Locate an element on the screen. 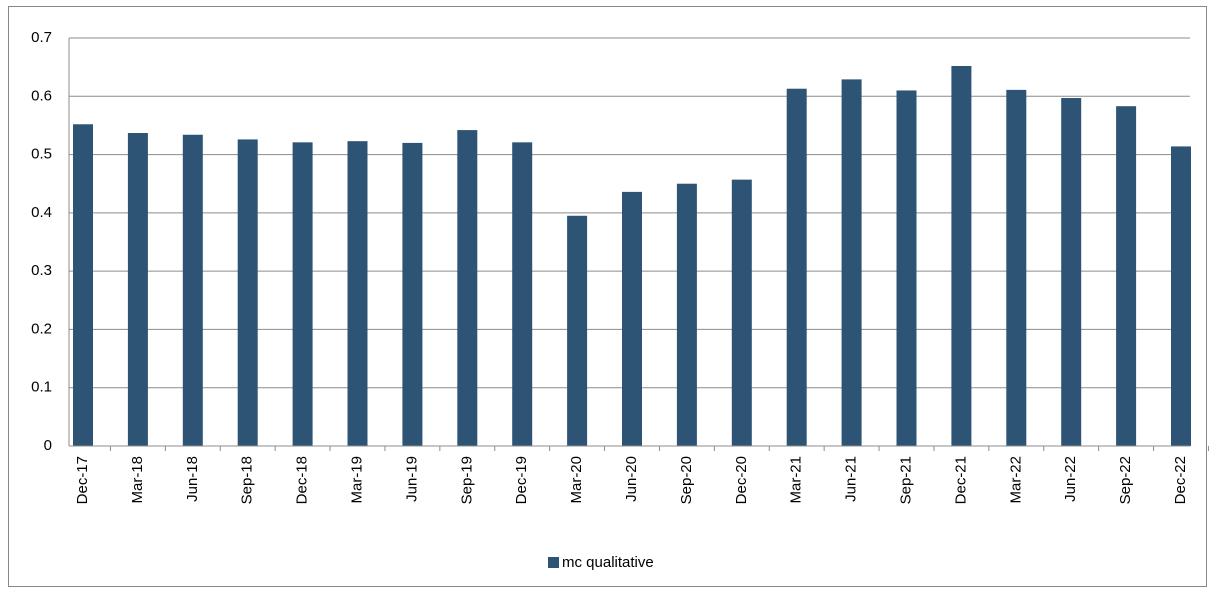 Image resolution: width=1215 pixels, height=598 pixels. x-tick-label: Mar-19 is located at coordinates (356, 480).